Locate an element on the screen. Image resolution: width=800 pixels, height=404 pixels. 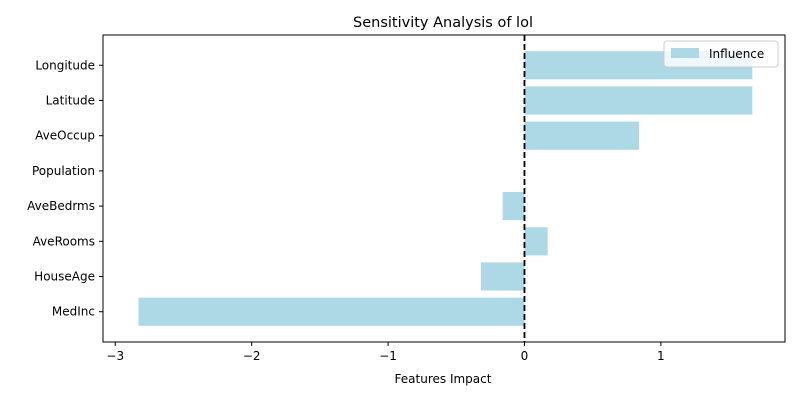
bar-averooms is located at coordinates (536, 241).